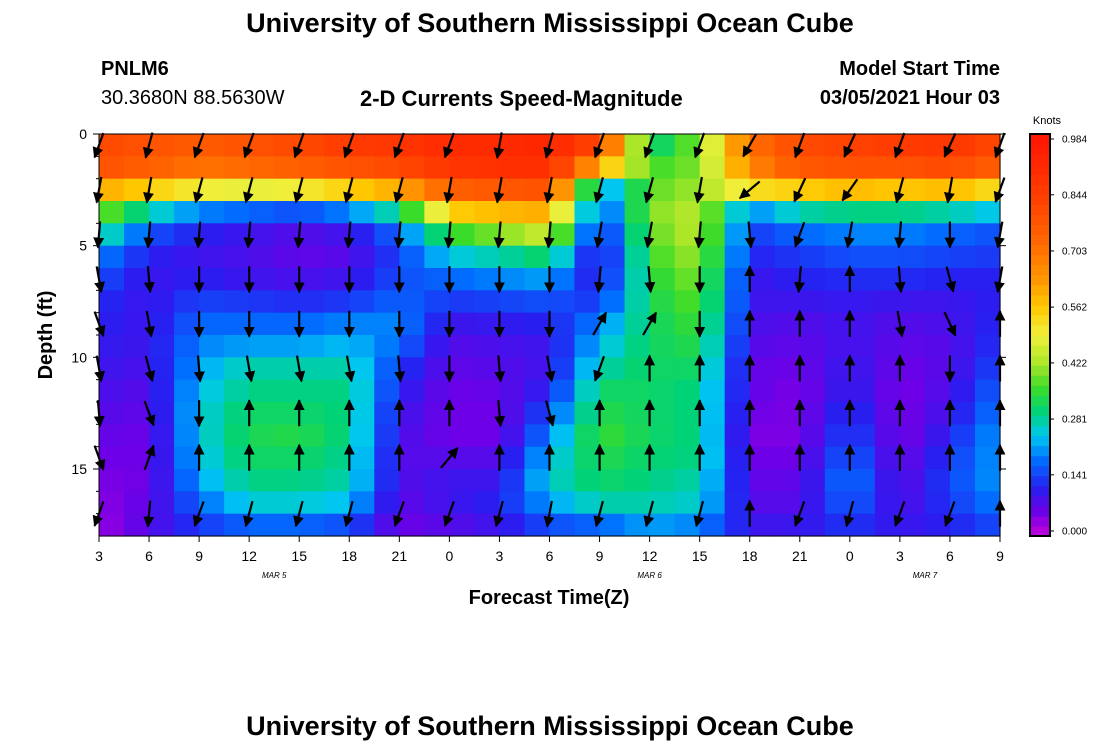 Image resolution: width=1100 pixels, height=750 pixels. What do you see at coordinates (149, 556) in the screenshot?
I see `x-tick-label: 6` at bounding box center [149, 556].